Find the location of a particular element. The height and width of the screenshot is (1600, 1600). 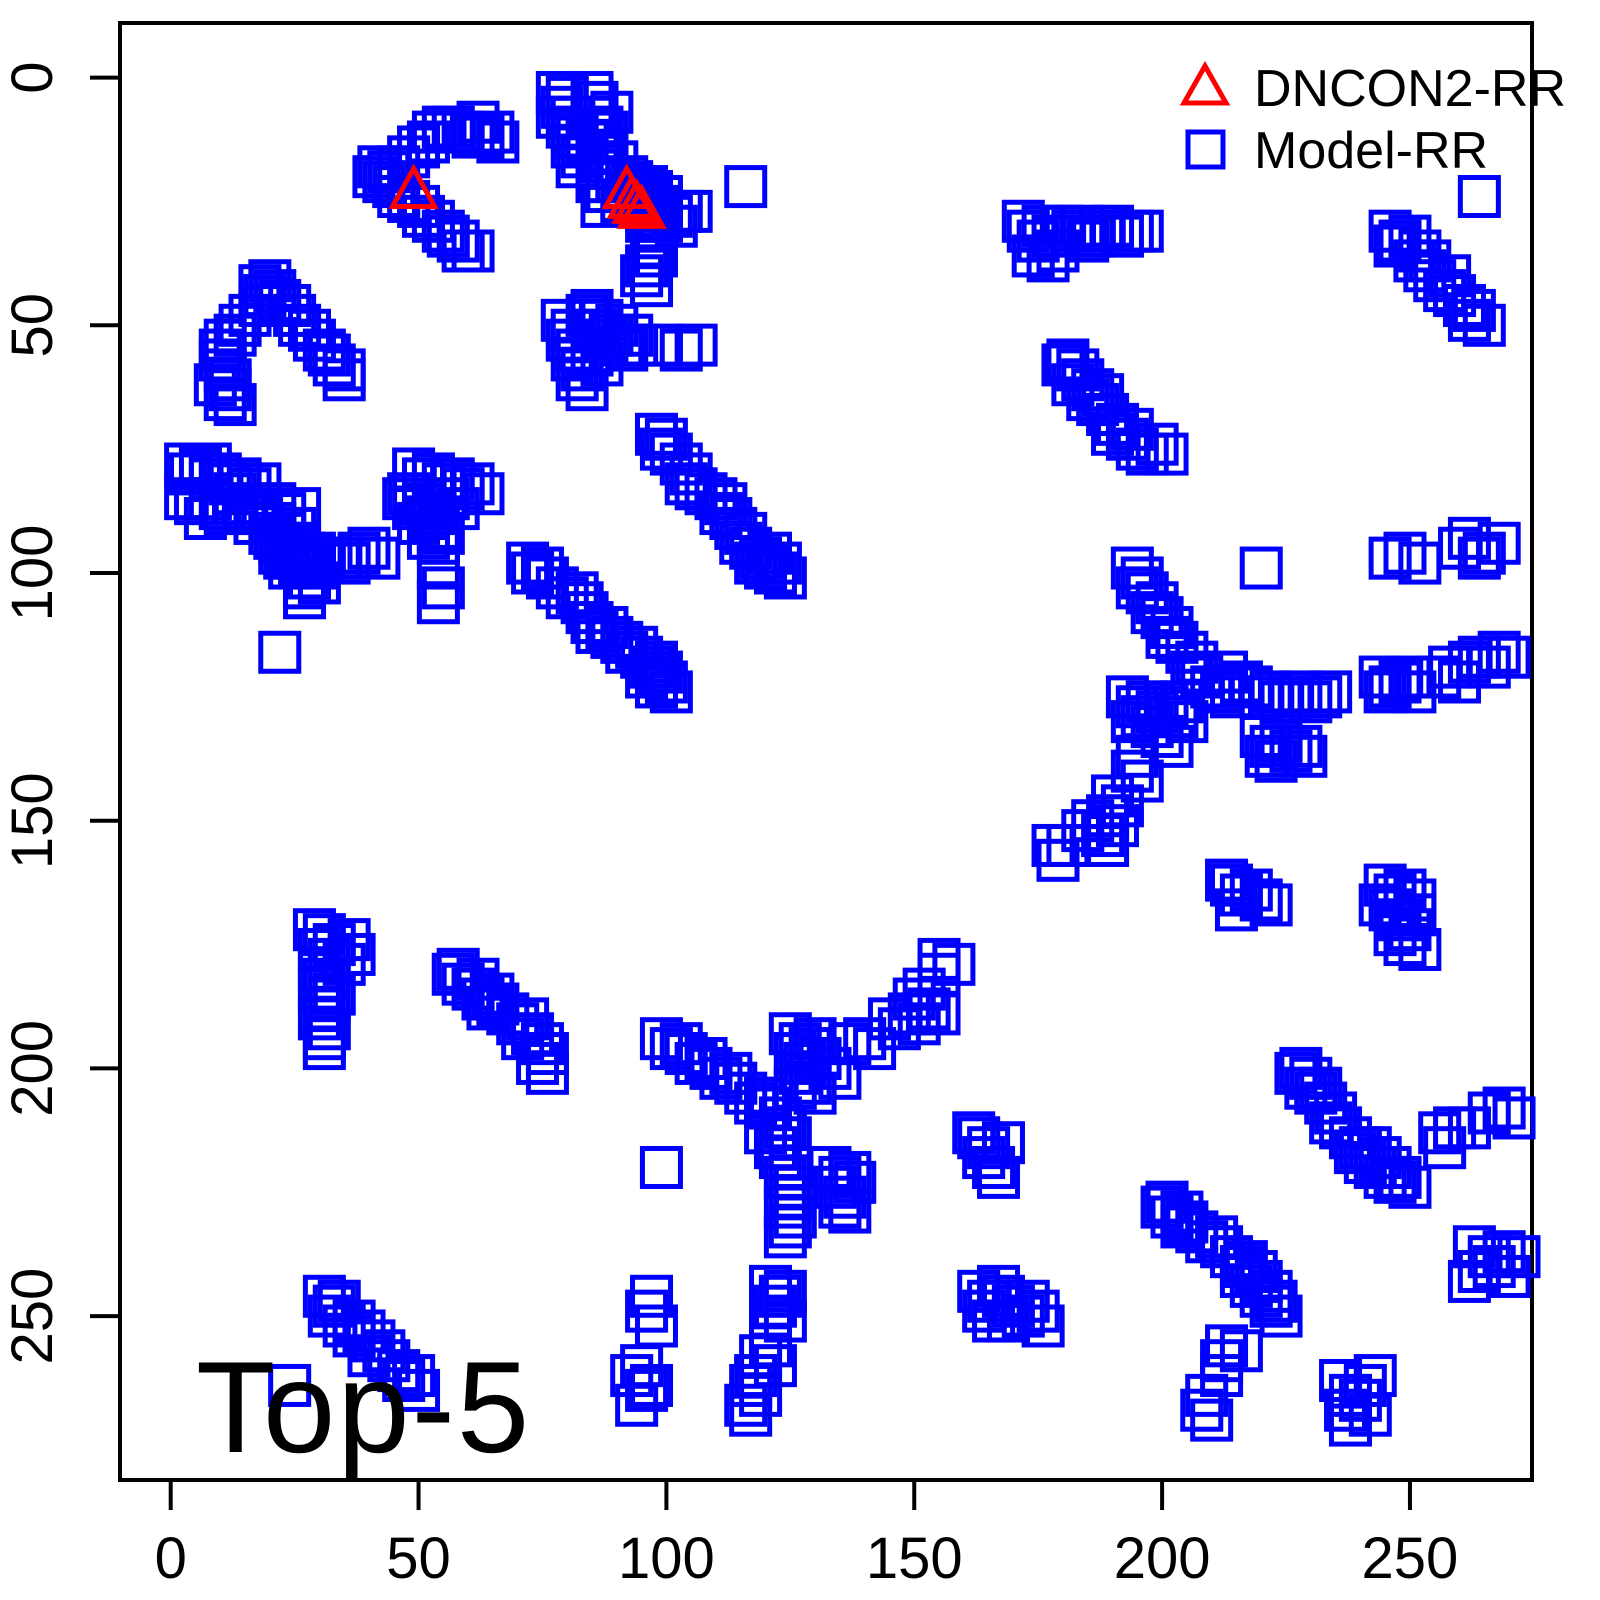

x-tick-label: 0 is located at coordinates (171, 1558).